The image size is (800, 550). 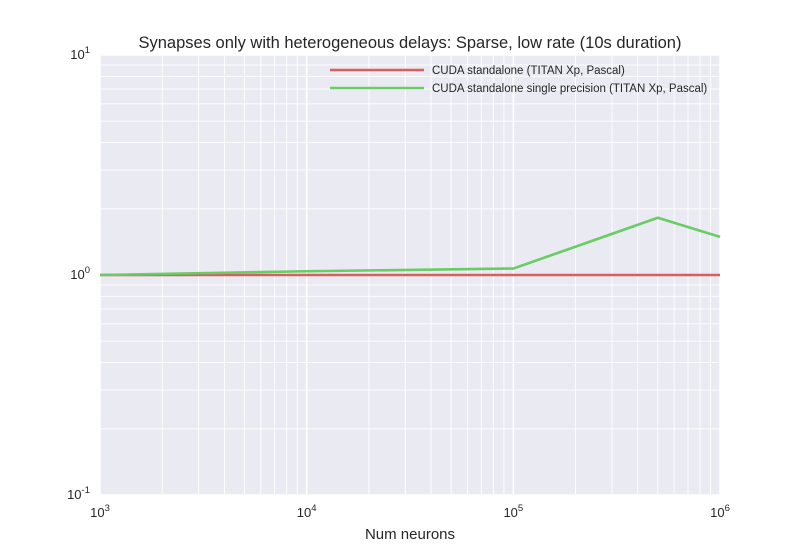 I want to click on x-tick-label: 10⁶, so click(x=720, y=511).